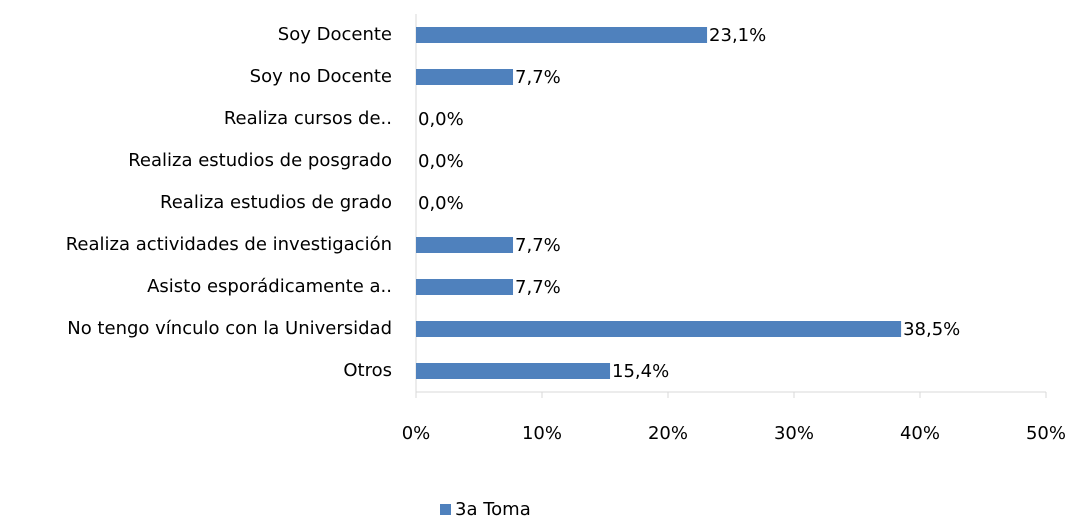 This screenshot has height=521, width=1075. Describe the element at coordinates (542, 433) in the screenshot. I see `x-tick-label: 10%` at that location.